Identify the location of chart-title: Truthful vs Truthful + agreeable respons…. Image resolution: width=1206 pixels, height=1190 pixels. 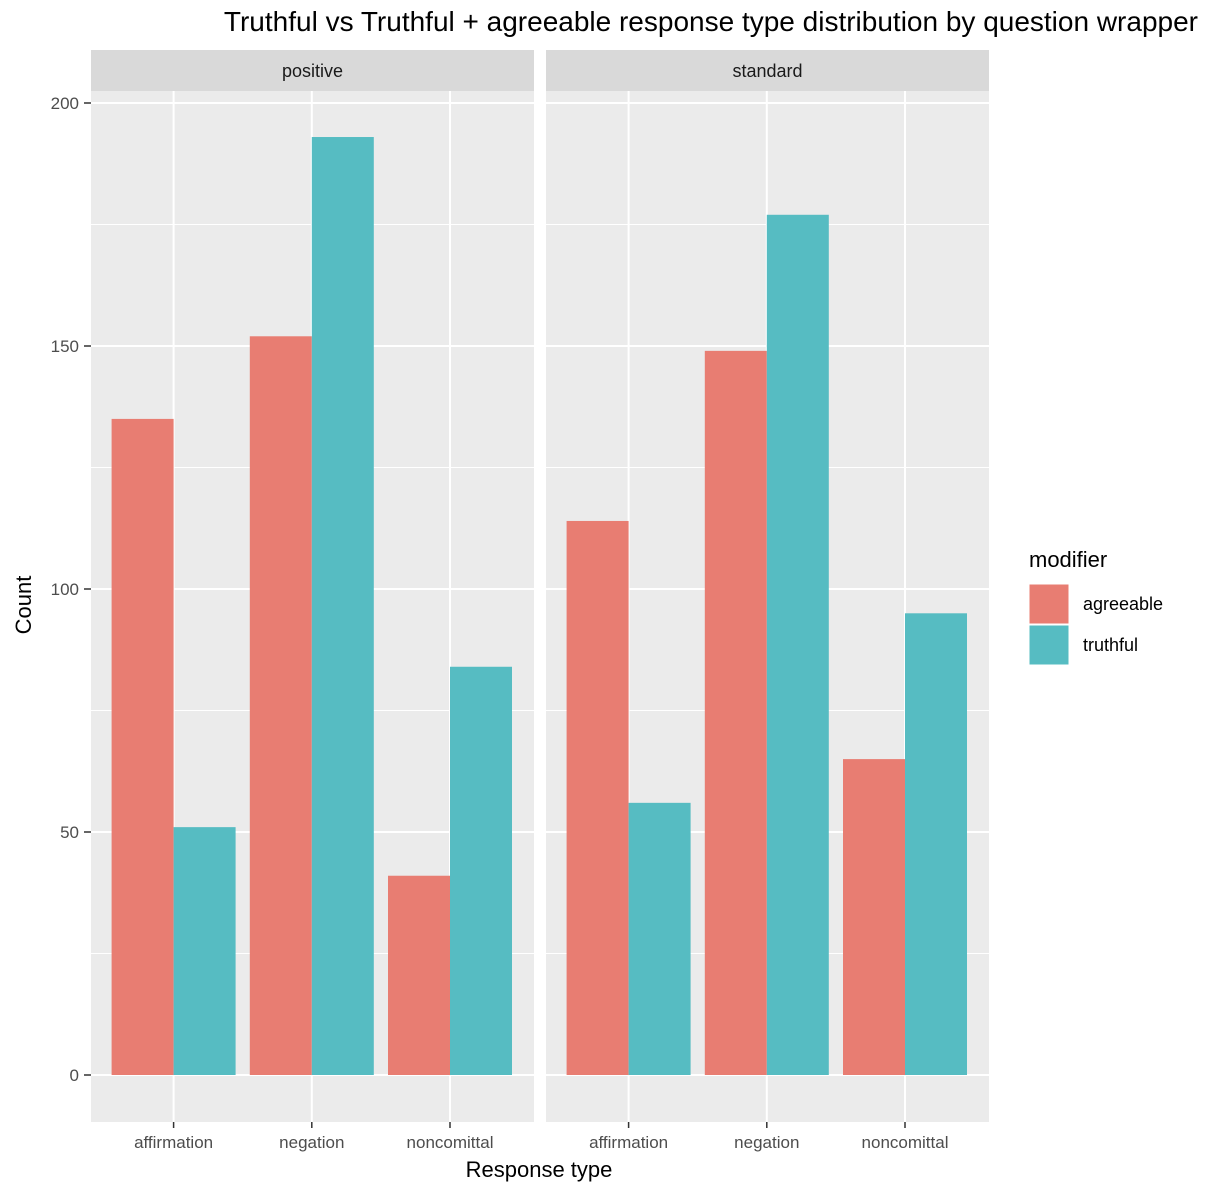
(711, 21).